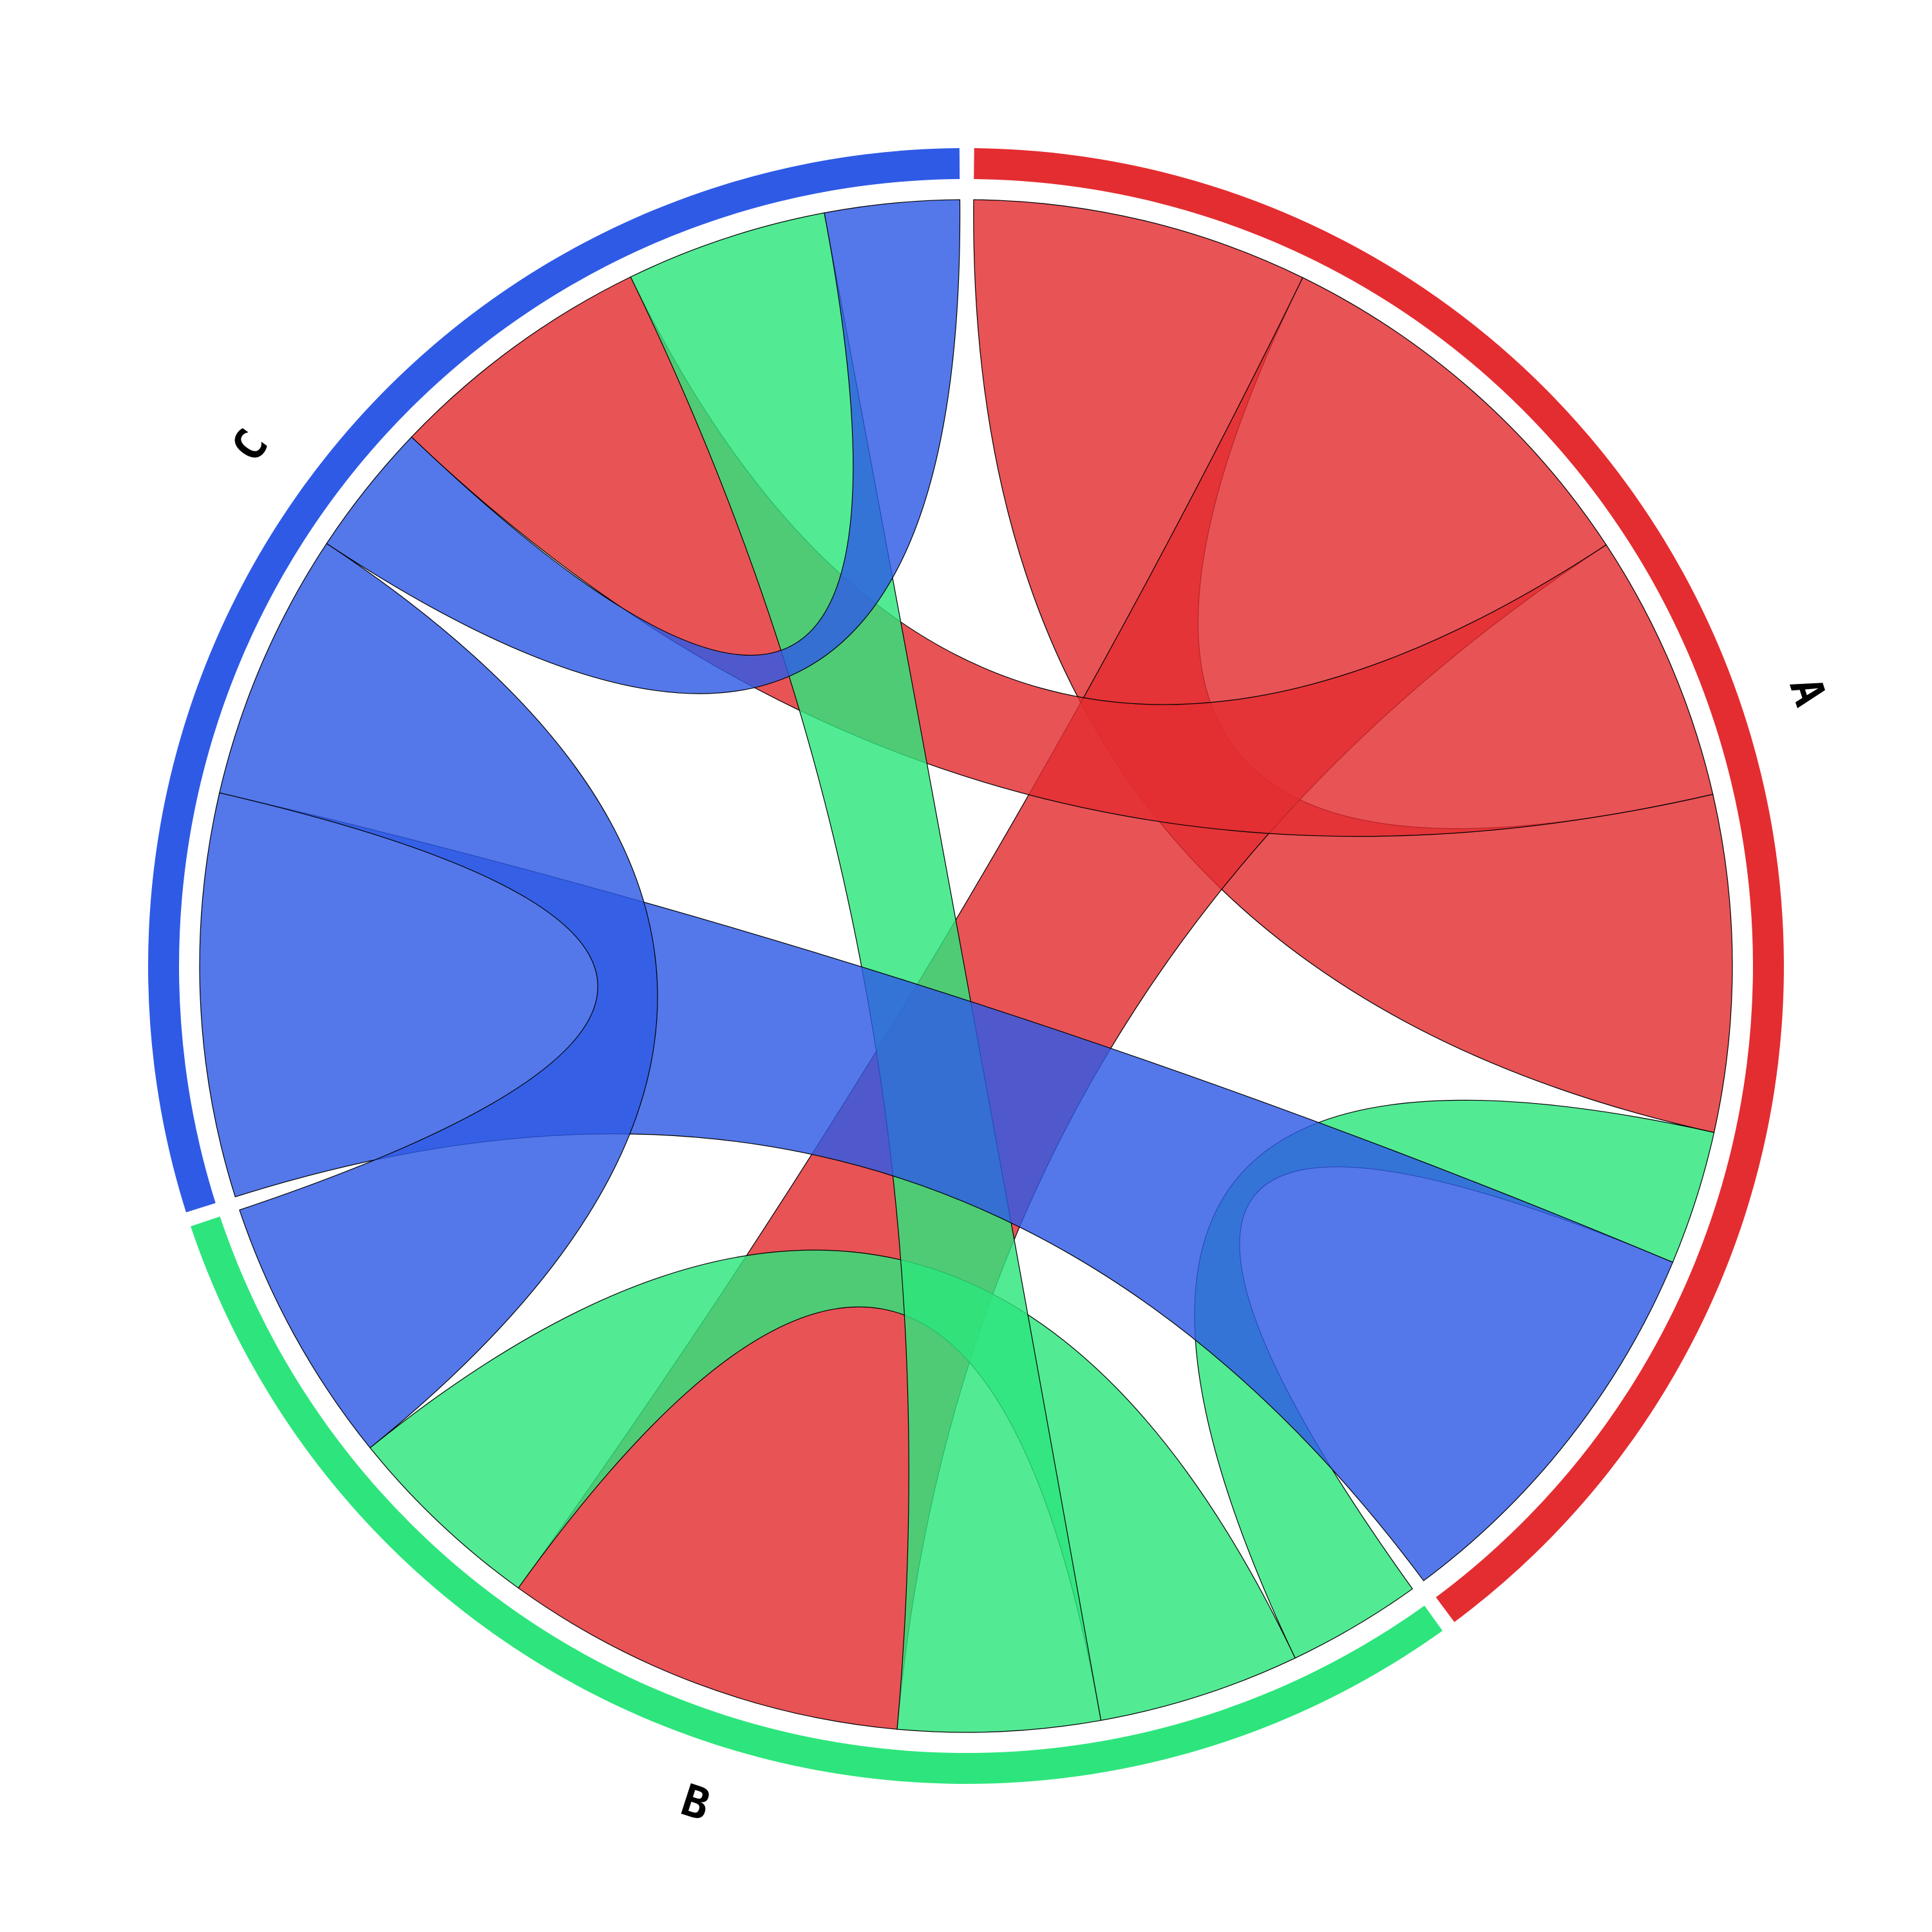 This screenshot has height=1932, width=1932. Describe the element at coordinates (695, 1803) in the screenshot. I see `group-label-b: B` at that location.